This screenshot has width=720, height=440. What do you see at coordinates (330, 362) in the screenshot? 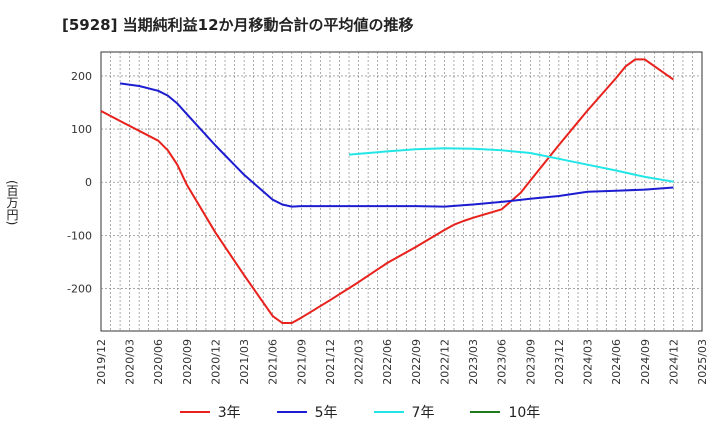
I see `x-tick-label: 2021/12` at bounding box center [330, 362].